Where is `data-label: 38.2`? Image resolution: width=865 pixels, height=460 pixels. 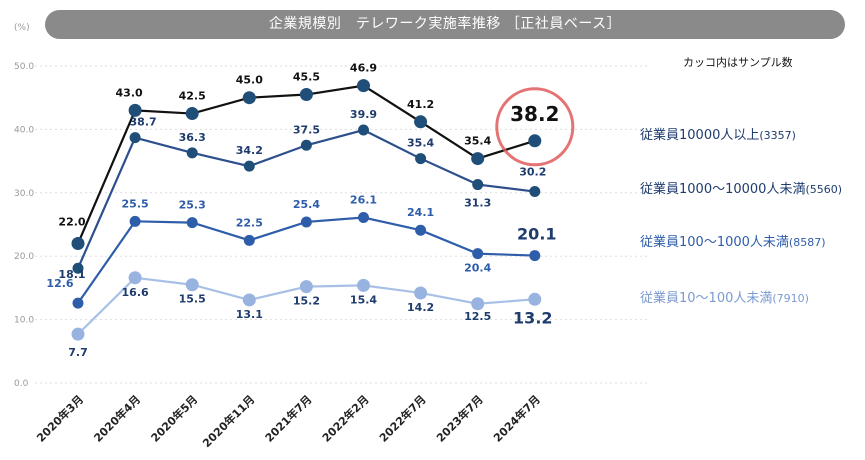
data-label: 38.2 is located at coordinates (534, 114).